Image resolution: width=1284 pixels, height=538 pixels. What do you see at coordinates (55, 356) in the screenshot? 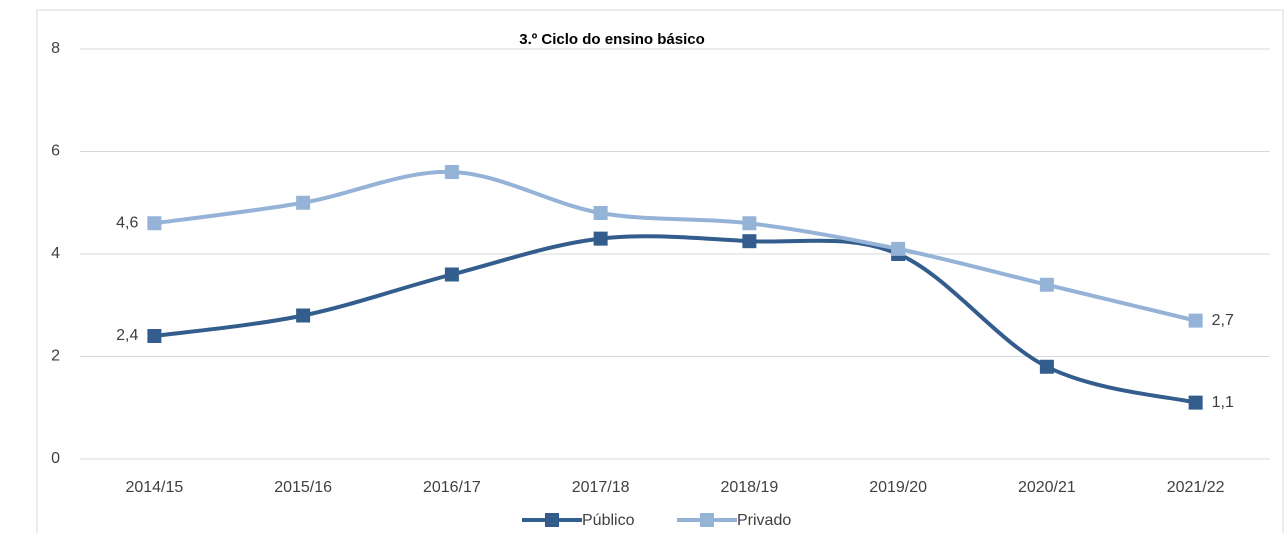
I see `y-tick-label: 2` at bounding box center [55, 356].